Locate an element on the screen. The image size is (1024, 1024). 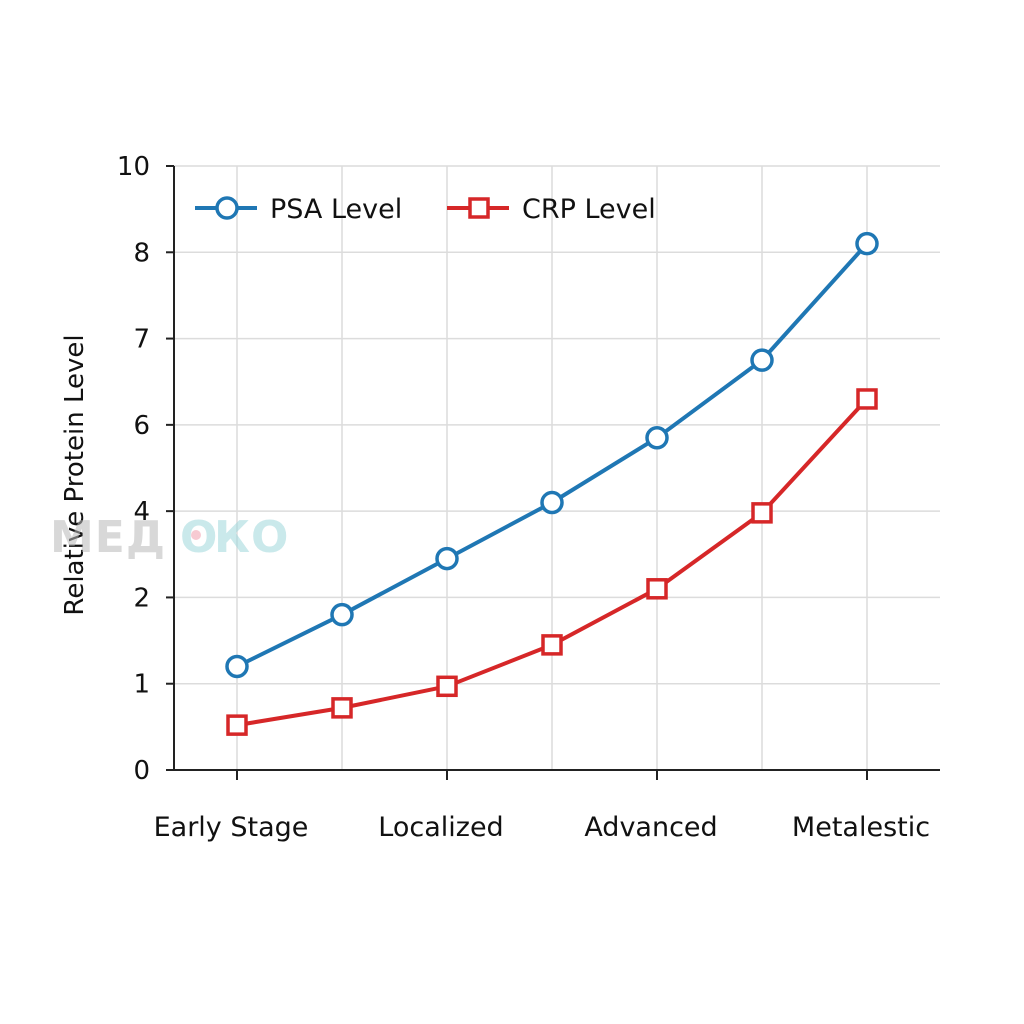
legend: PSA Level CRP Level is located at coordinates (425, 209).